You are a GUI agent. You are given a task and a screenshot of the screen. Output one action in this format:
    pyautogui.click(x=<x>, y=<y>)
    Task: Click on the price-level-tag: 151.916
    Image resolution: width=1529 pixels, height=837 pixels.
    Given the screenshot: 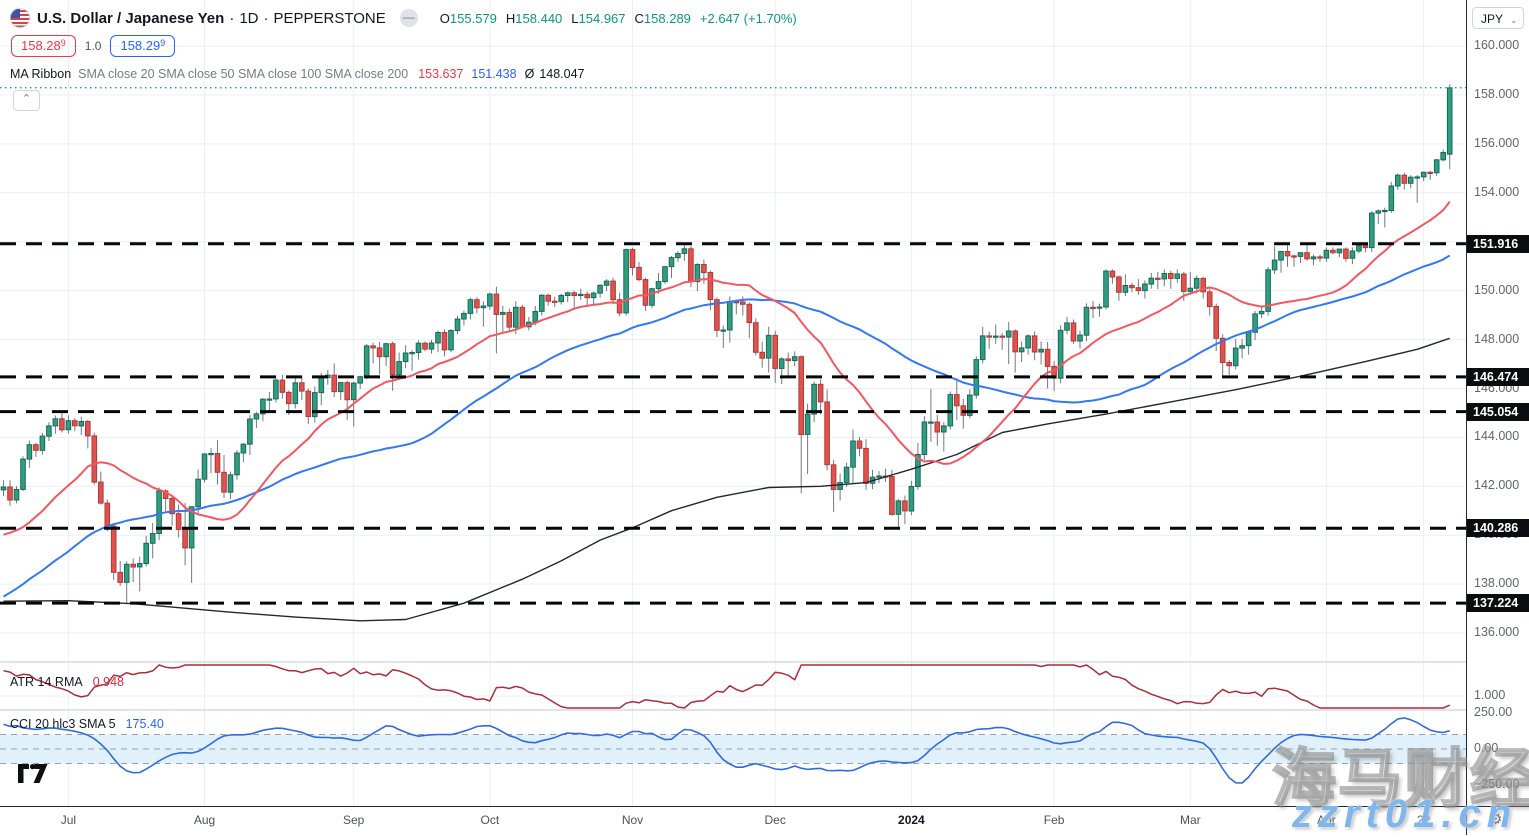 What is the action you would take?
    pyautogui.click(x=1498, y=243)
    